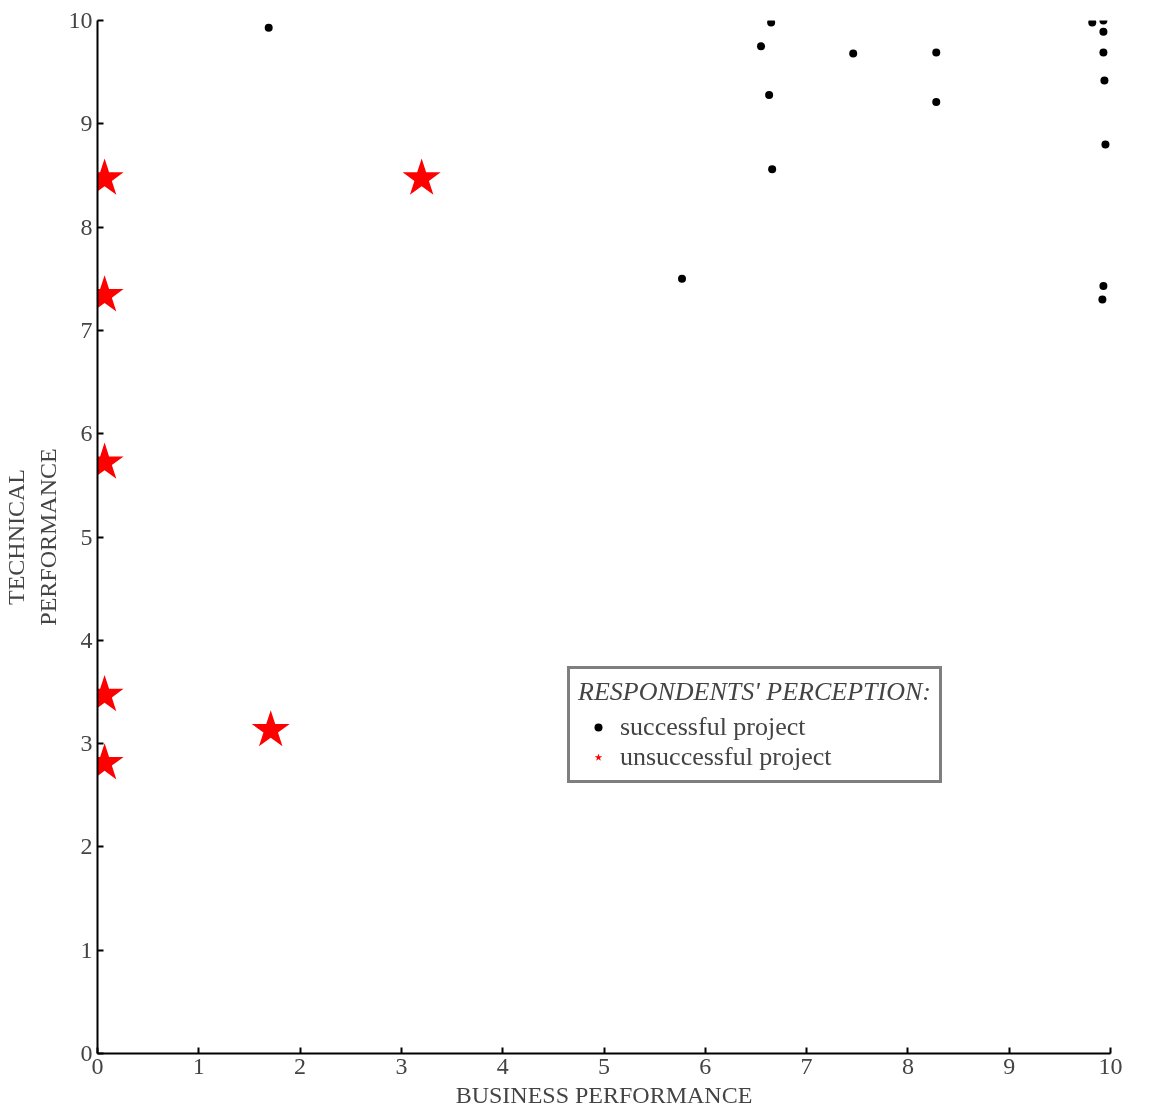 Image resolution: width=1154 pixels, height=1119 pixels. I want to click on x-tick-label: 1, so click(198, 1065).